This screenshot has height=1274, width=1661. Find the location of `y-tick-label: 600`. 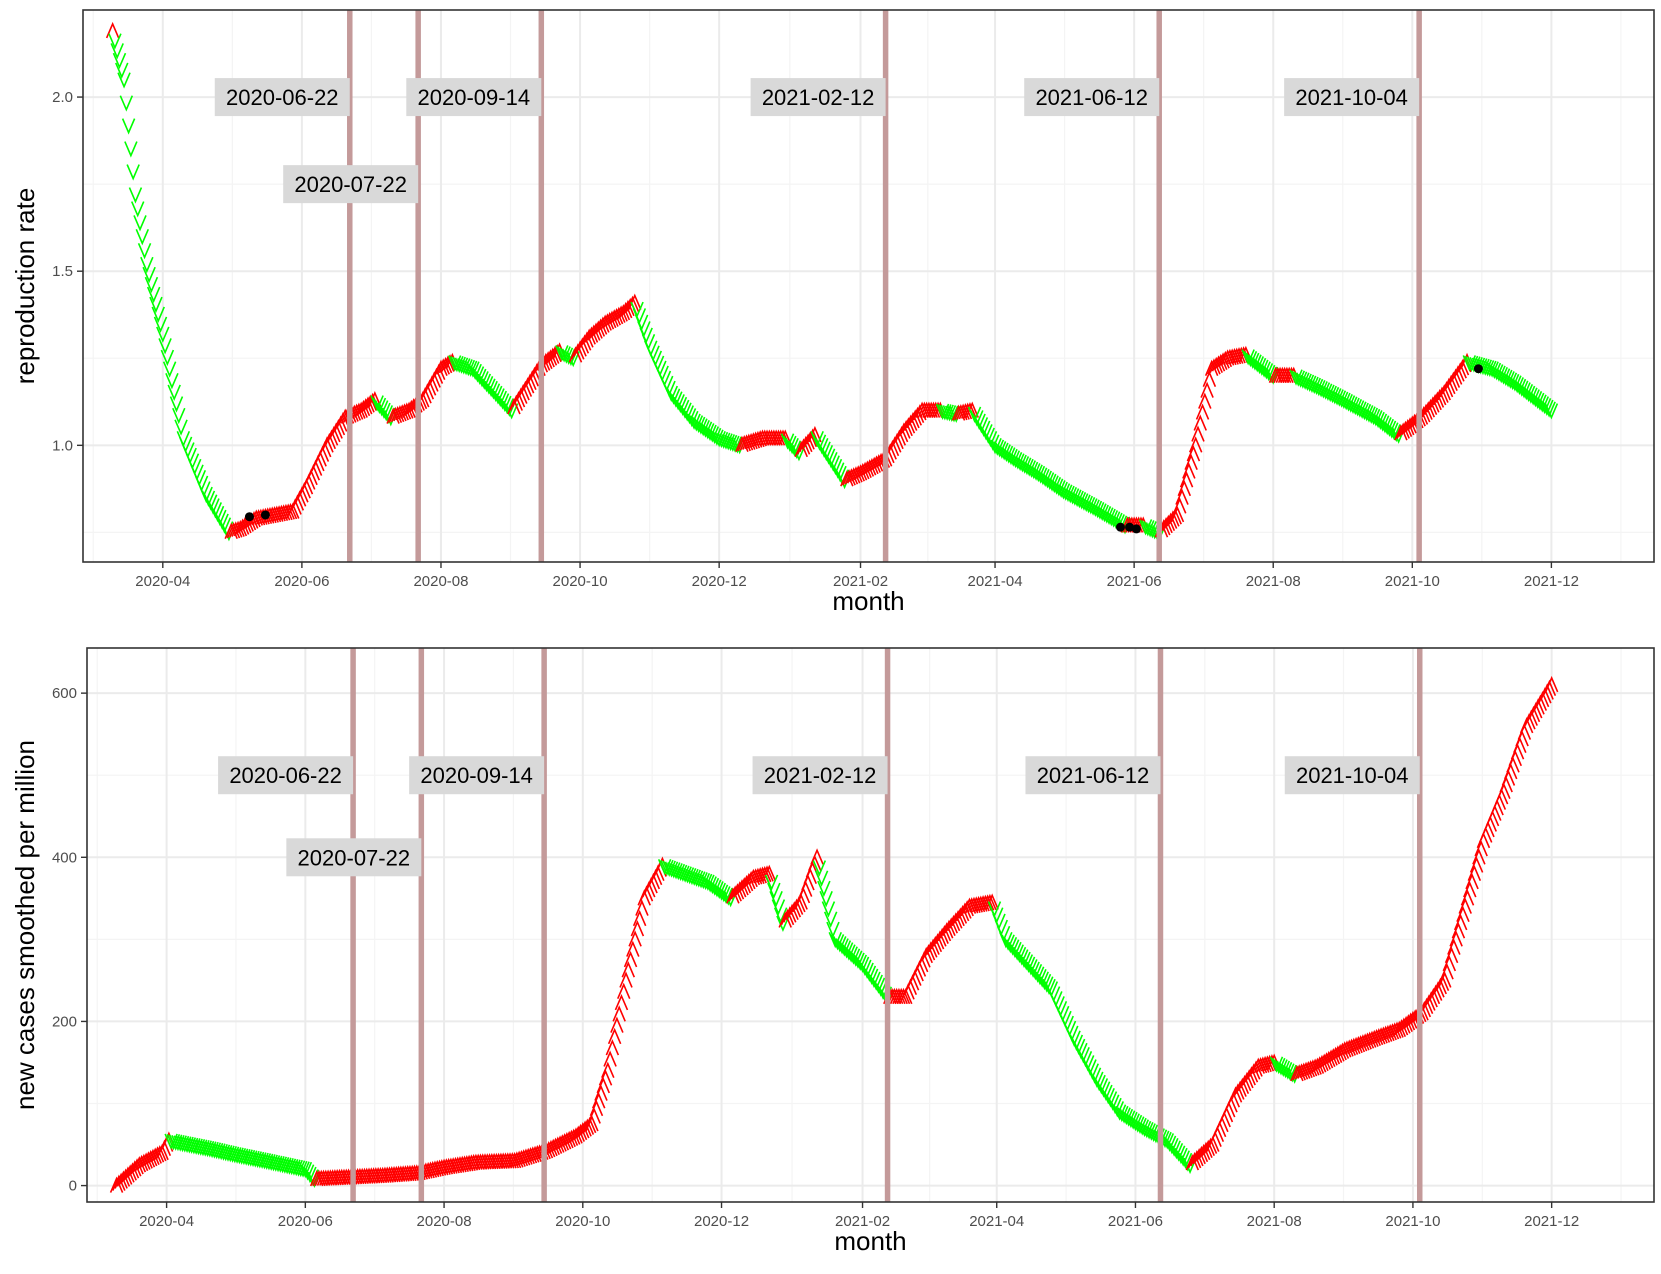

y-tick-label: 600 is located at coordinates (64, 693).